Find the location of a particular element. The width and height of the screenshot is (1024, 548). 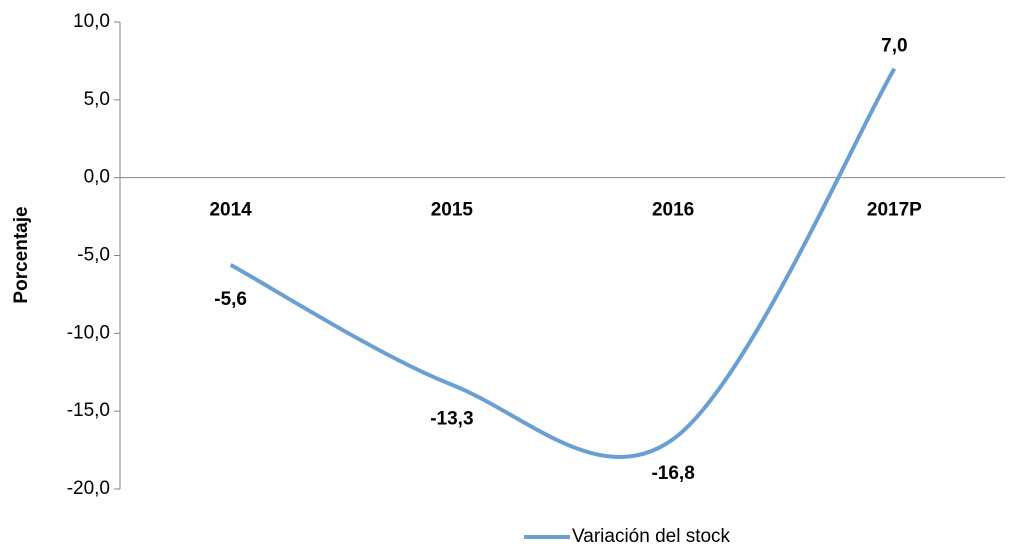

x-tick-label: 2014 is located at coordinates (230, 210).